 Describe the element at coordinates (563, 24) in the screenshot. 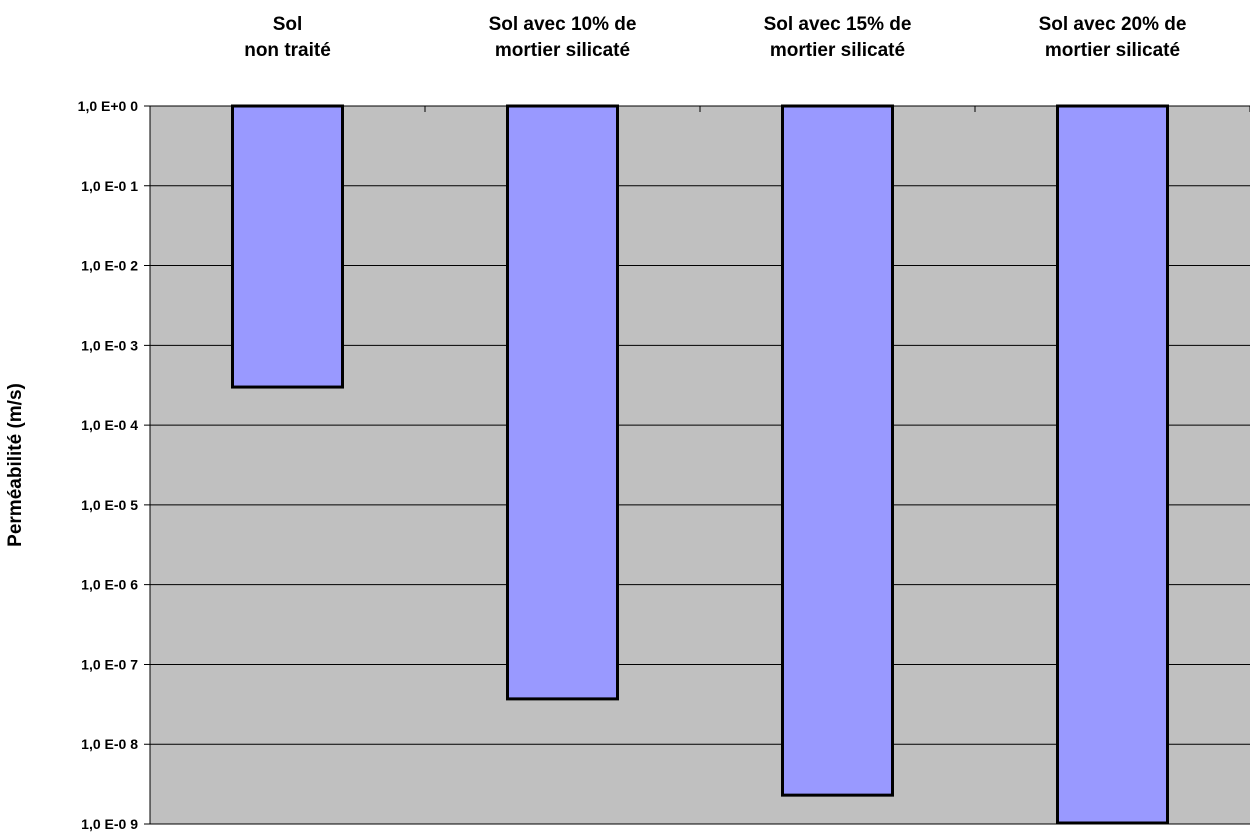

I see `category-label: Sol avec 10% de` at that location.